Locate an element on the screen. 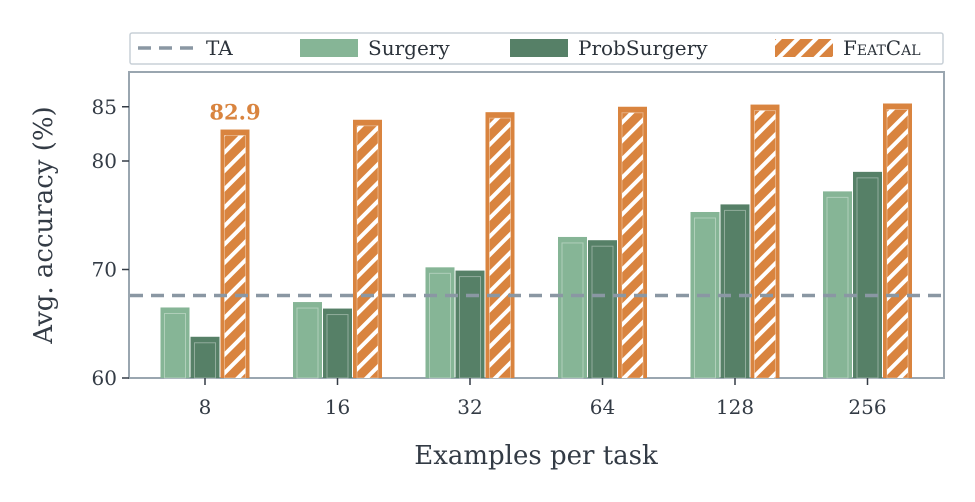 This screenshot has width=975, height=502. legend: TA Surgery ProbSurgery FeatCal is located at coordinates (529, 48).